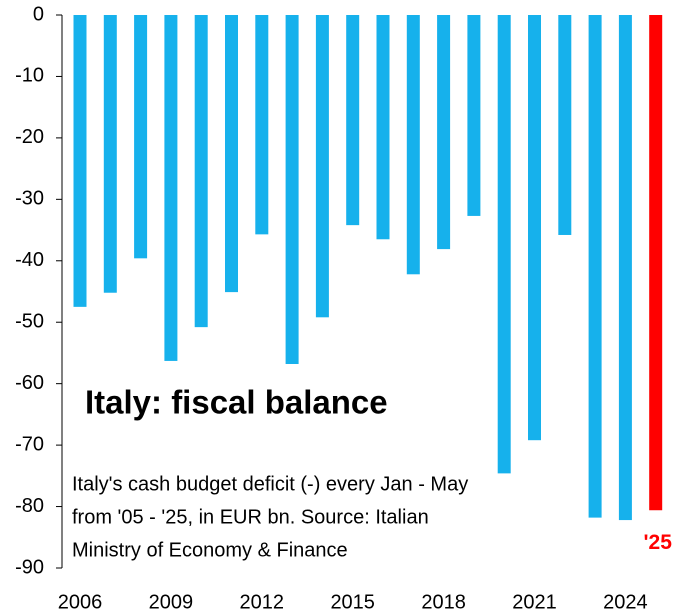  Describe the element at coordinates (29, 383) in the screenshot. I see `y-tick-label: -60` at that location.